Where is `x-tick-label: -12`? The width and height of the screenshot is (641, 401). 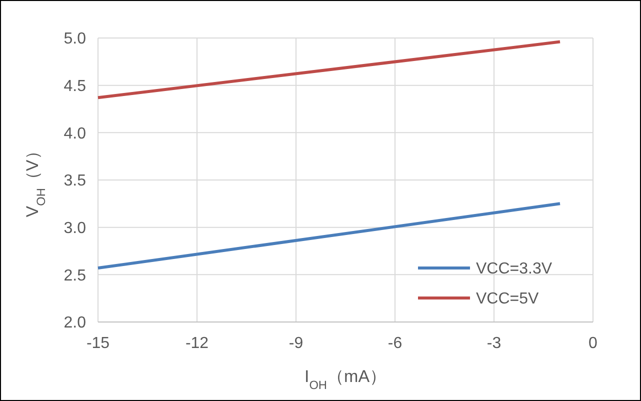 x-tick-label: -12 is located at coordinates (197, 343).